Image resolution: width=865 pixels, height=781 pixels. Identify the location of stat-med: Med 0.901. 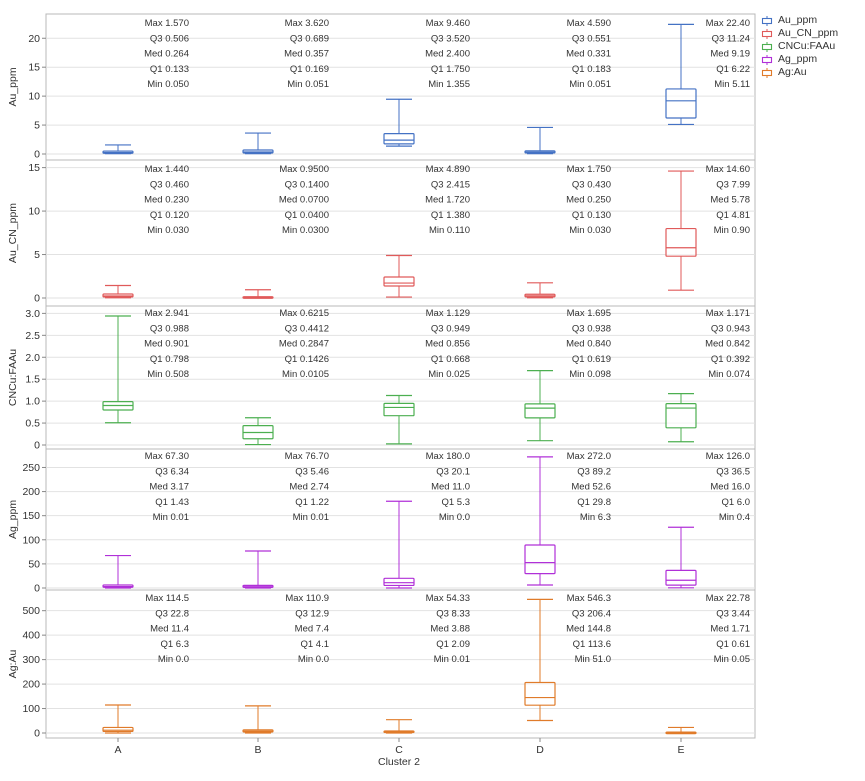
(166, 344).